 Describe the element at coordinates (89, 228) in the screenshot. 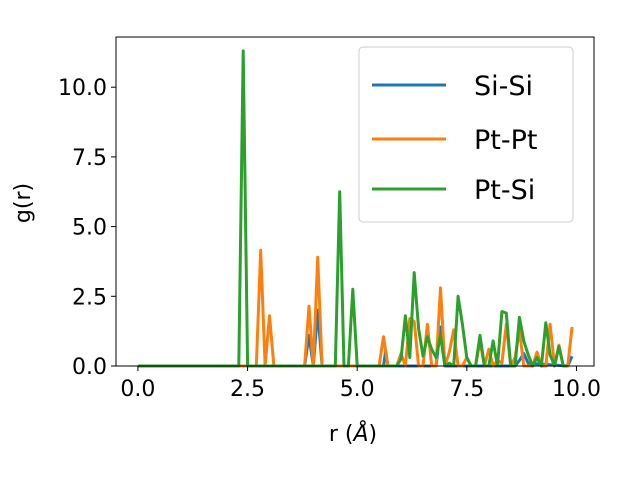

I see `y-tick-label: 5.0` at that location.